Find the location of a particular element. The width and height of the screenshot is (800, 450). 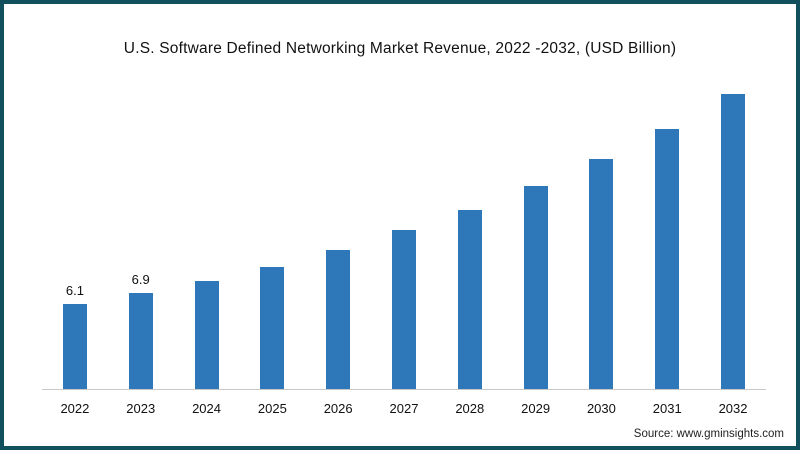

bar-column-2026 is located at coordinates (338, 240).